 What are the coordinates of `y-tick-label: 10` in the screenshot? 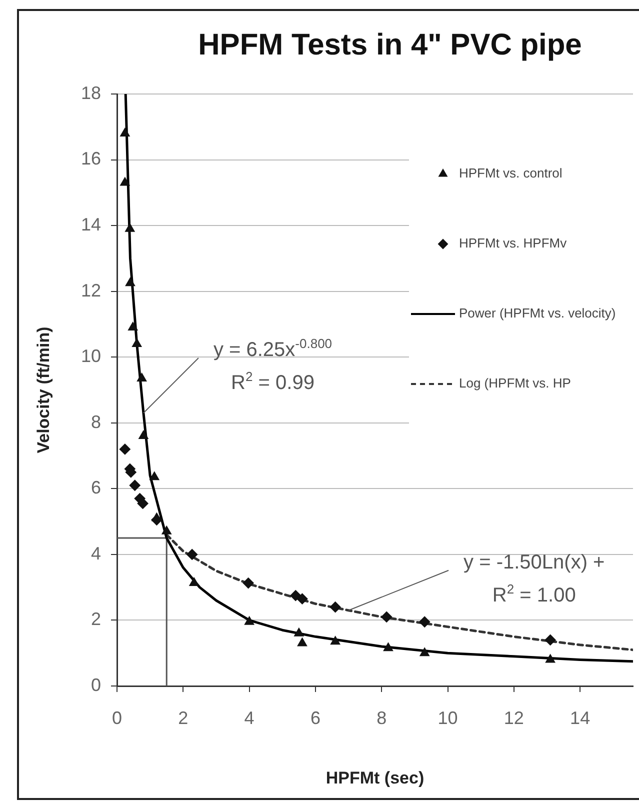 It's located at (90, 356).